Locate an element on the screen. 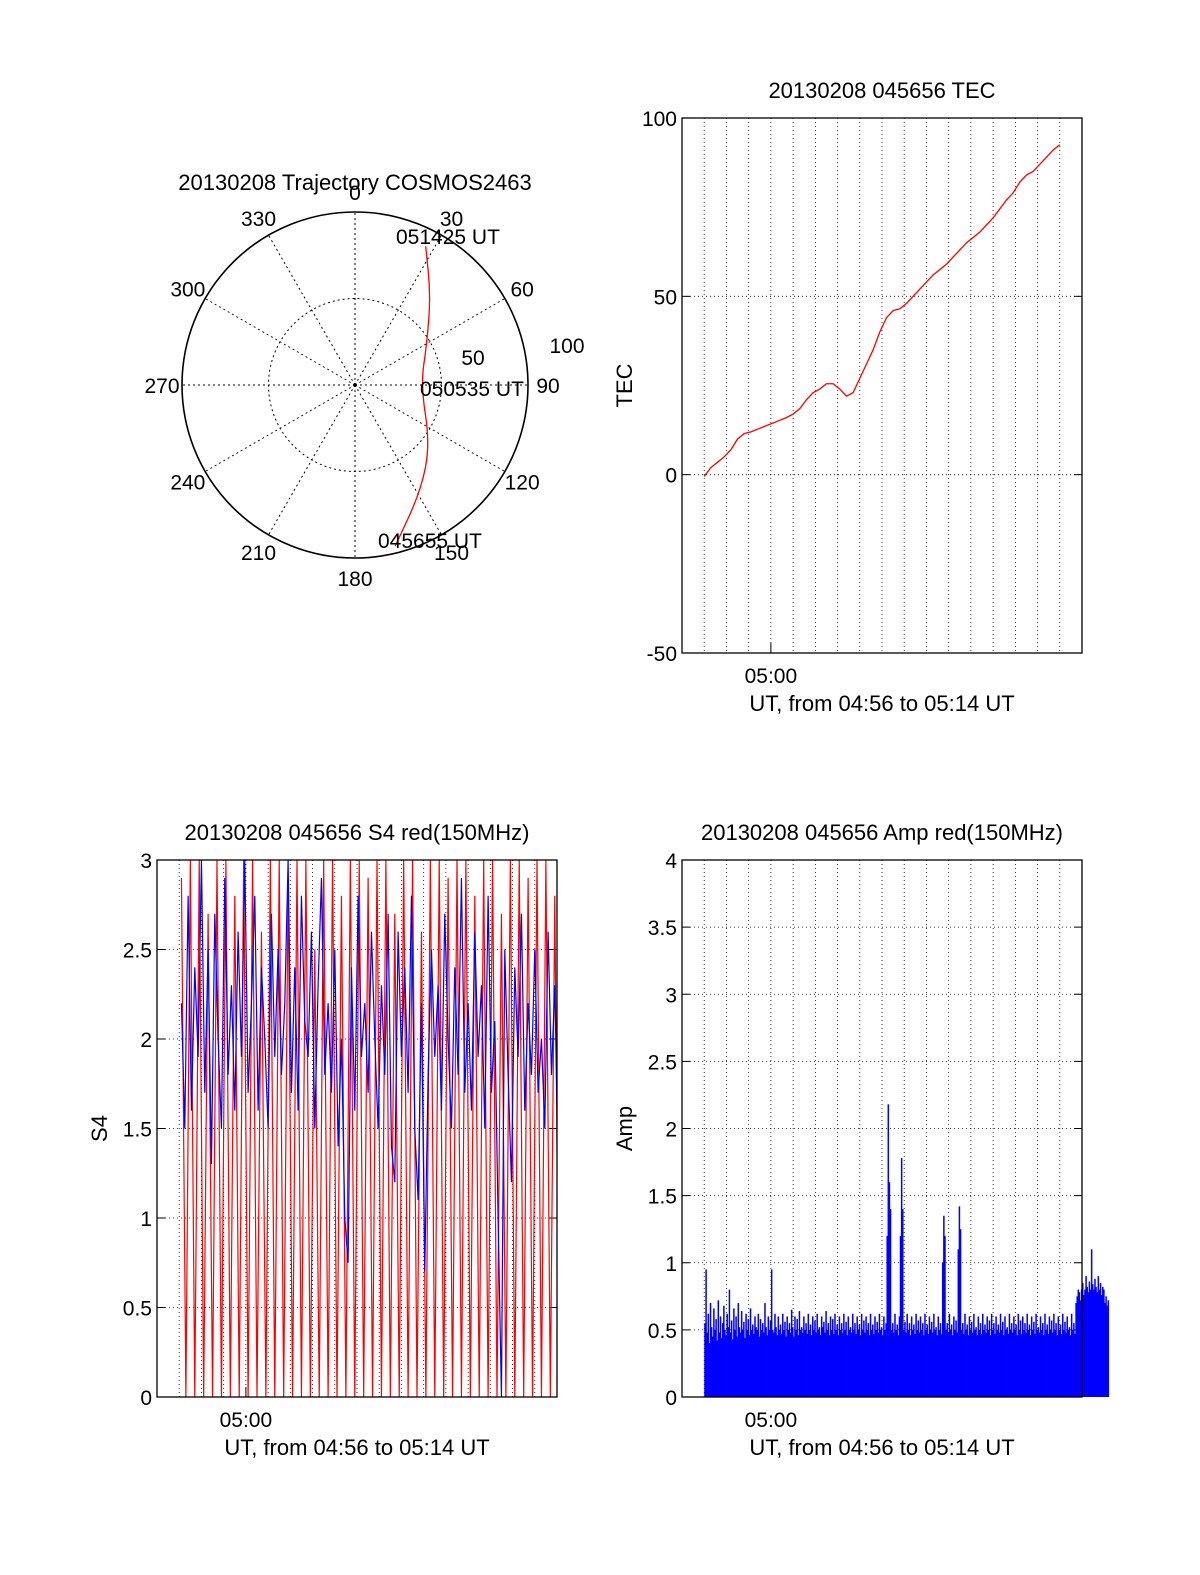 This screenshot has height=1575, width=1200. y-axis-label: Amp is located at coordinates (624, 1128).